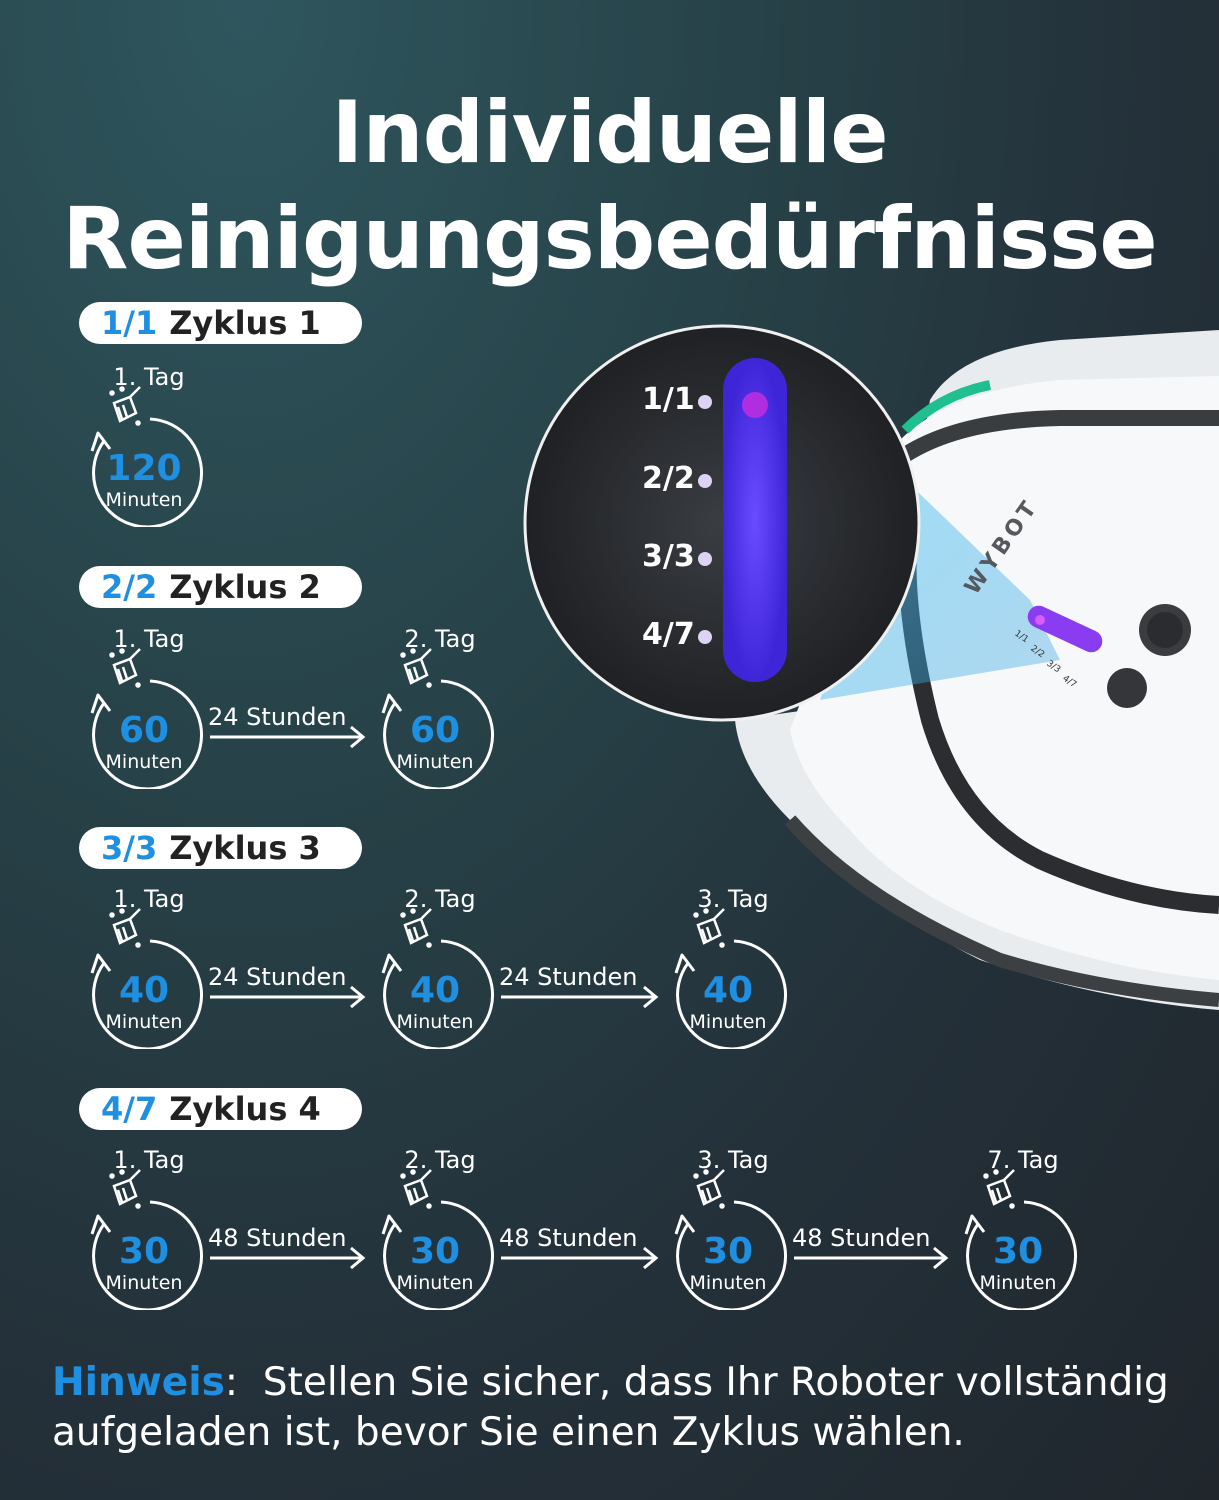 This screenshot has width=1219, height=1500. I want to click on cycle-3-fraction: 3/3, so click(129, 848).